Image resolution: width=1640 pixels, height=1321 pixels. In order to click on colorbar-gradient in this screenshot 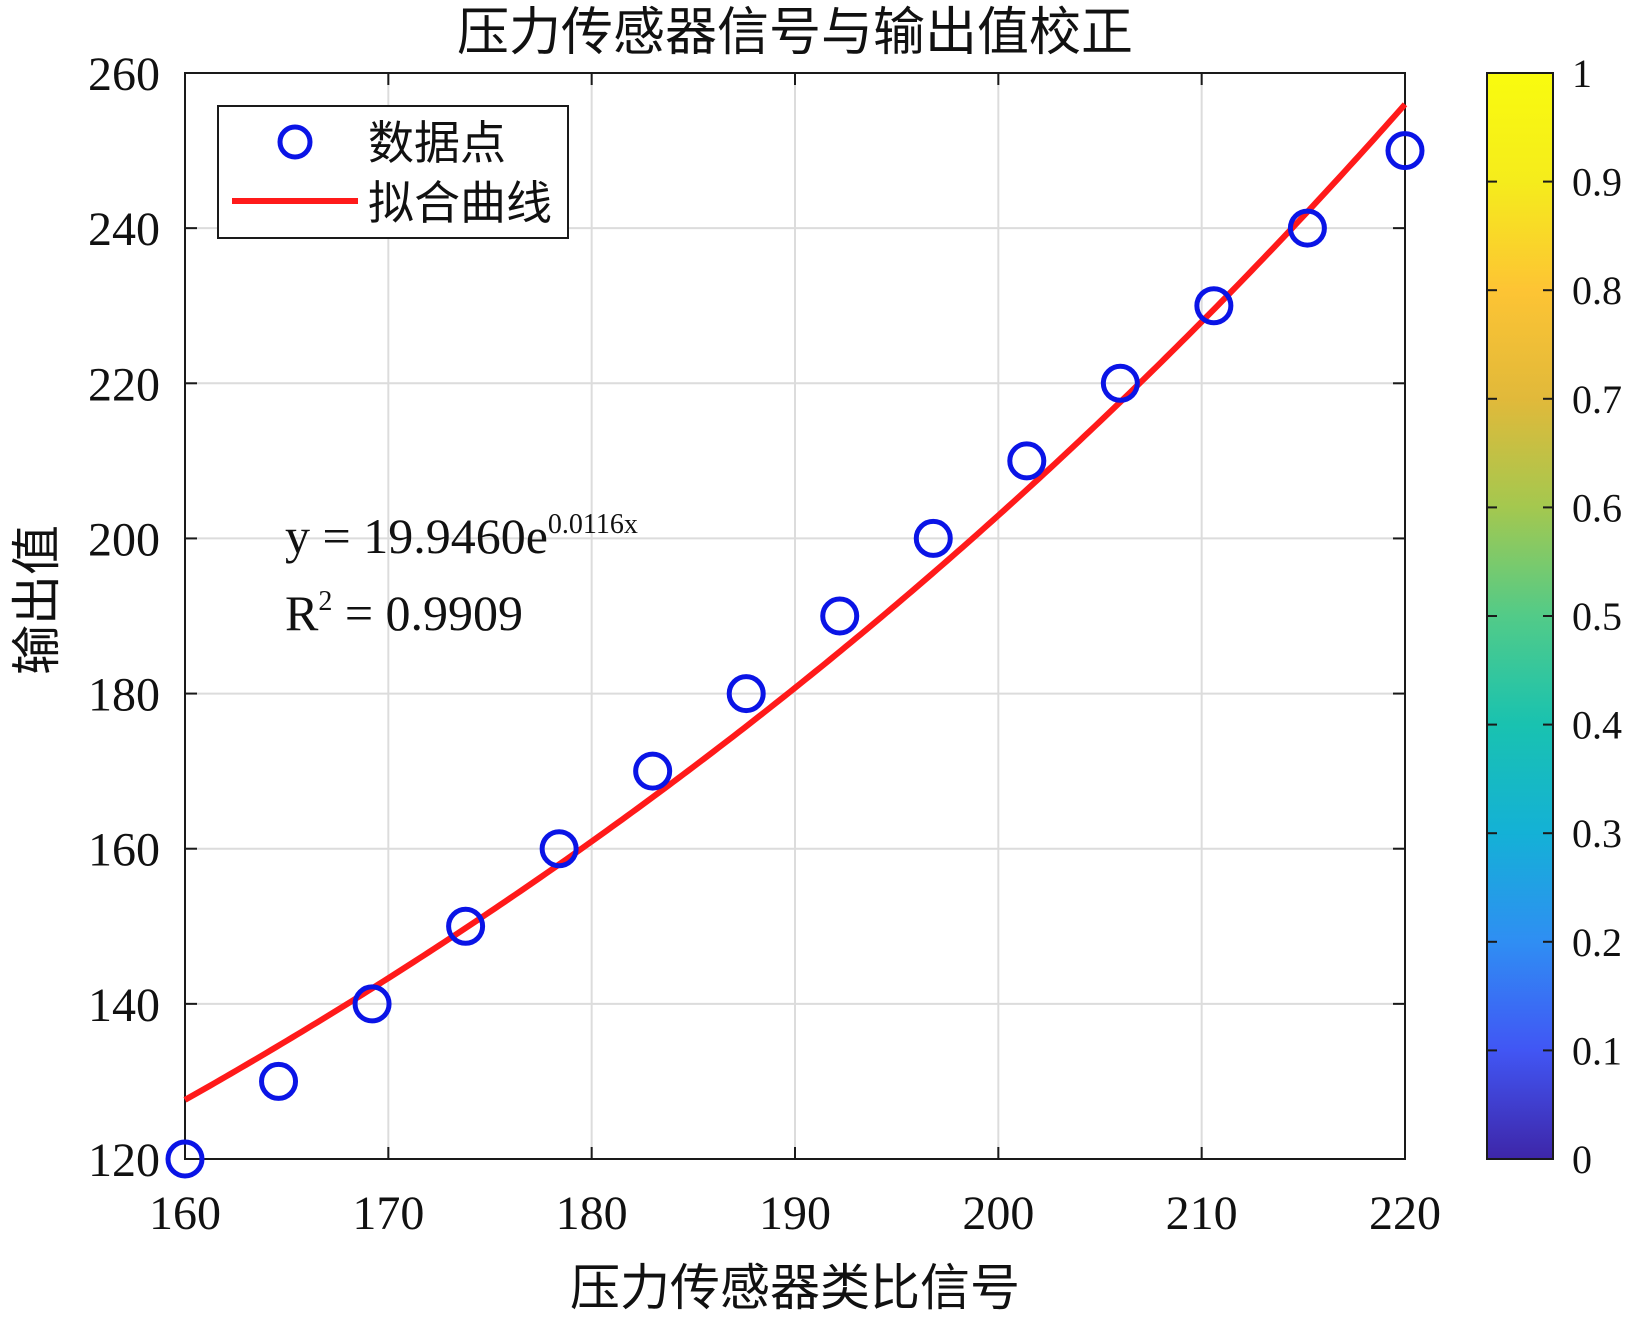, I will do `click(1520, 616)`.